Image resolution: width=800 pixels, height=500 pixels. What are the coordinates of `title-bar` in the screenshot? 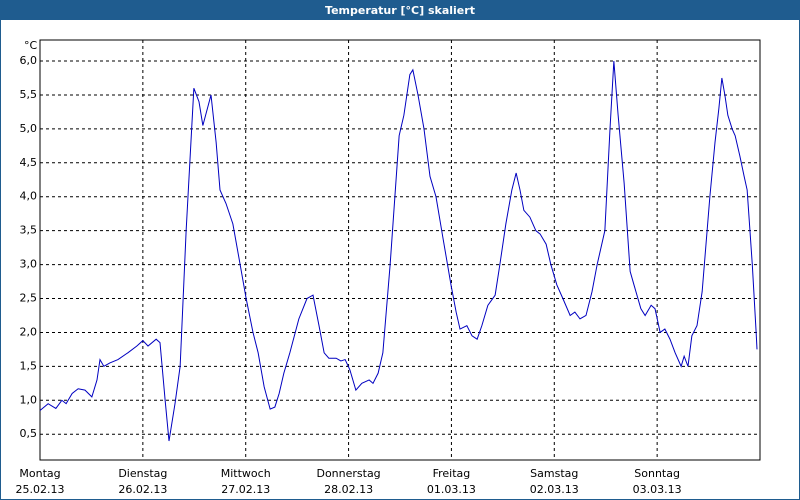 It's located at (400, 10).